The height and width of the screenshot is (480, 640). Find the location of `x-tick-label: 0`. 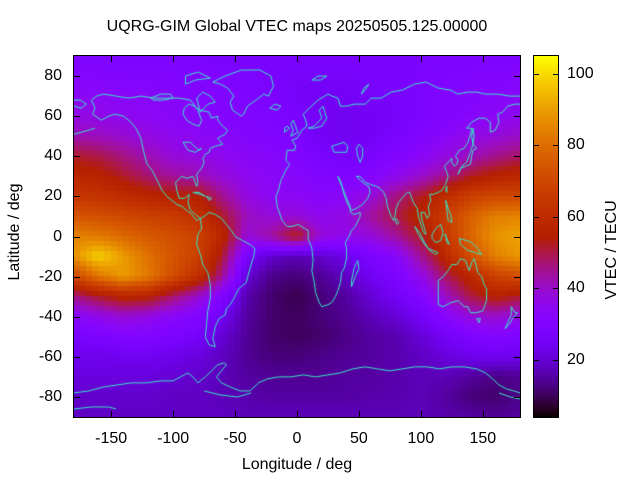

x-tick-label: 0 is located at coordinates (297, 438).